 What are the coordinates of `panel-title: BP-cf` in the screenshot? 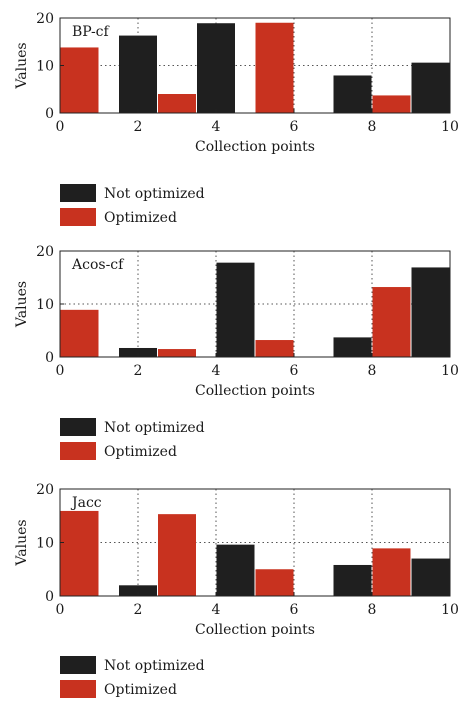 It's located at (91, 32).